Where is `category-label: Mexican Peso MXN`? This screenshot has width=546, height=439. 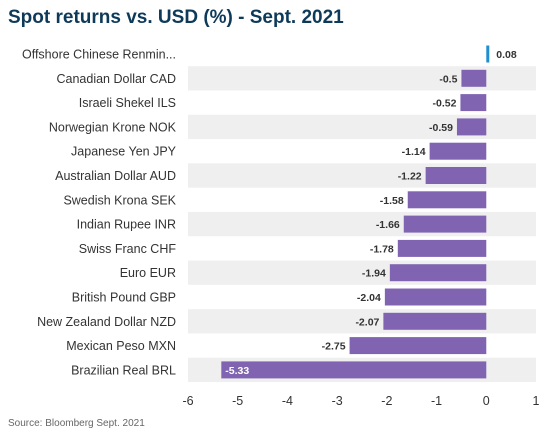
category-label: Mexican Peso MXN is located at coordinates (121, 346).